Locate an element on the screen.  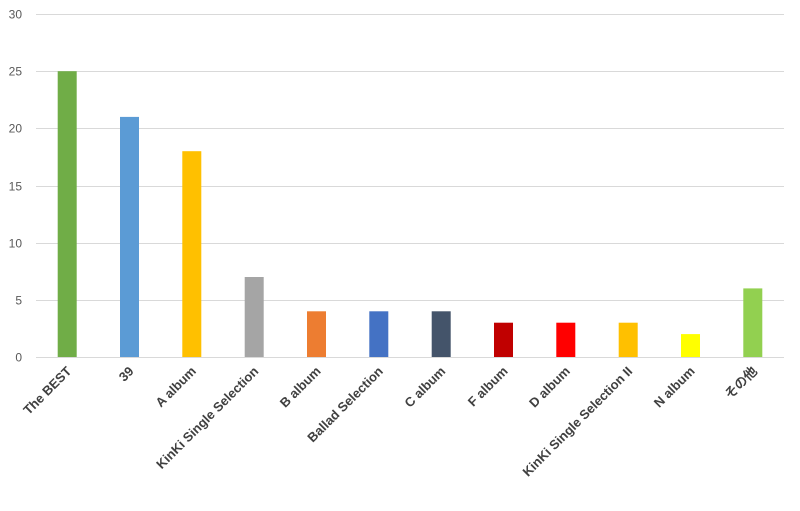
y-tick-label: 15 is located at coordinates (16, 187).